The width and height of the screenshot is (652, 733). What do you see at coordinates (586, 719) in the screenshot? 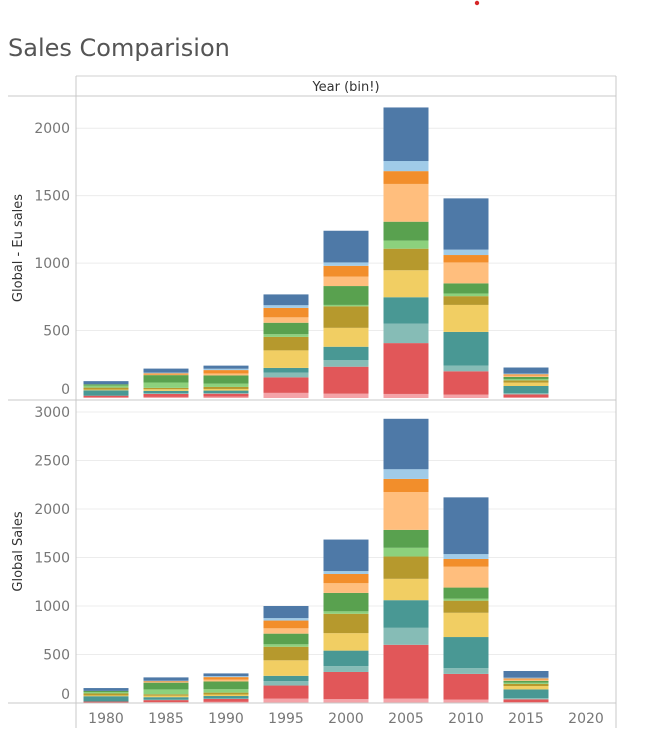
I see `x-tick-label: 2020` at bounding box center [586, 719].